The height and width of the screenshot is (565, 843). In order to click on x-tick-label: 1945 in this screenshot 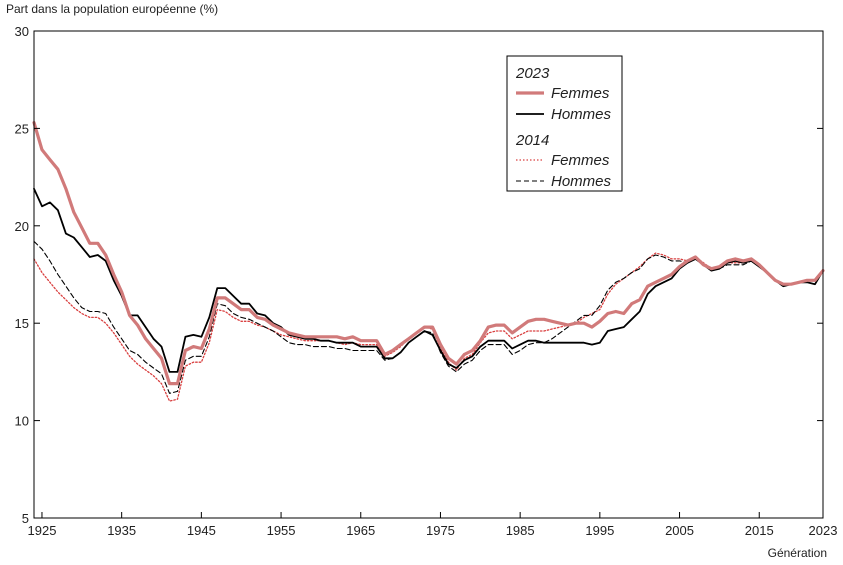, I will do `click(201, 530)`.